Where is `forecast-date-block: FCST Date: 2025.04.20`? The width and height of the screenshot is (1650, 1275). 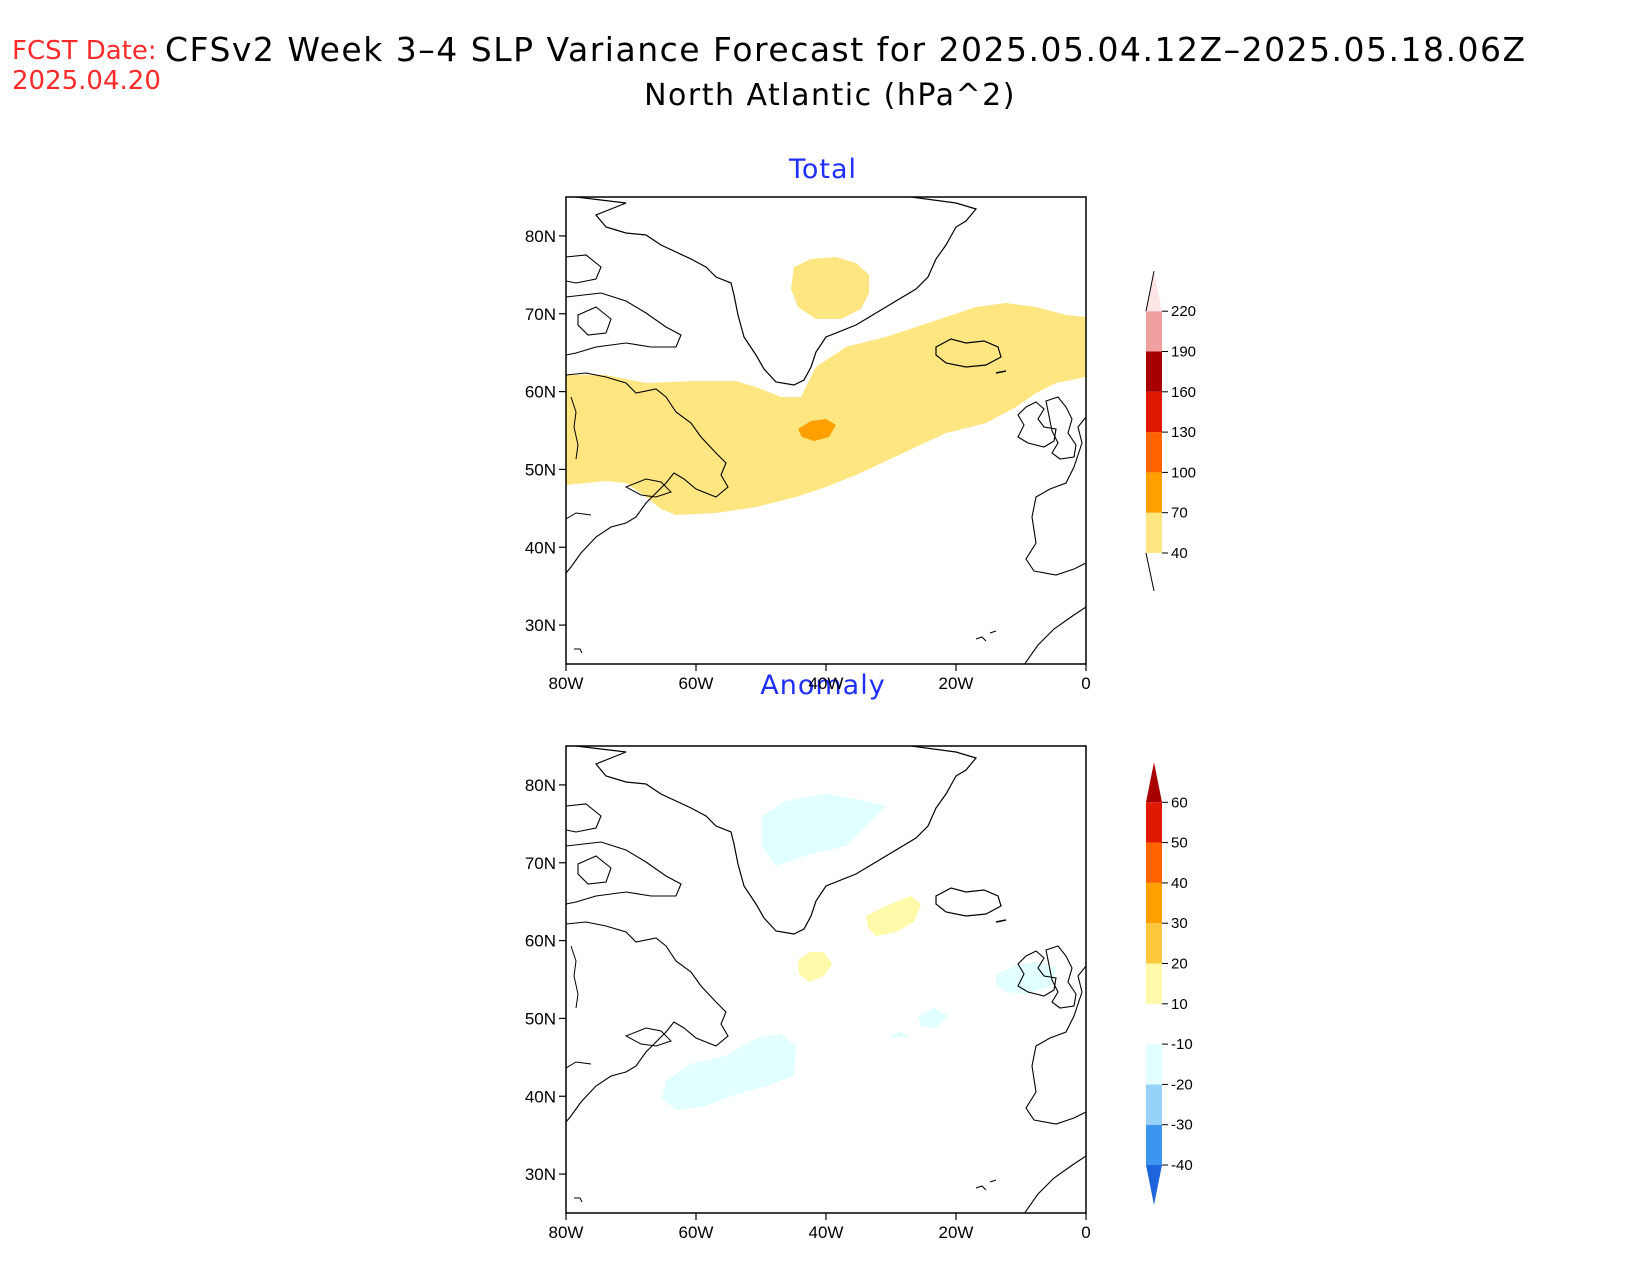 forecast-date-block: FCST Date: 2025.04.20 is located at coordinates (86, 66).